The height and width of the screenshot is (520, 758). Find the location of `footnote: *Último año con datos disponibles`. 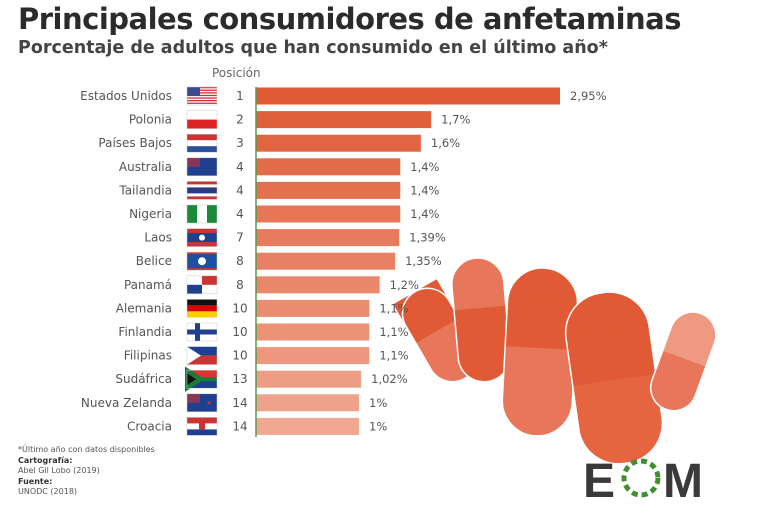

footnote: *Último año con datos disponibles is located at coordinates (86, 449).